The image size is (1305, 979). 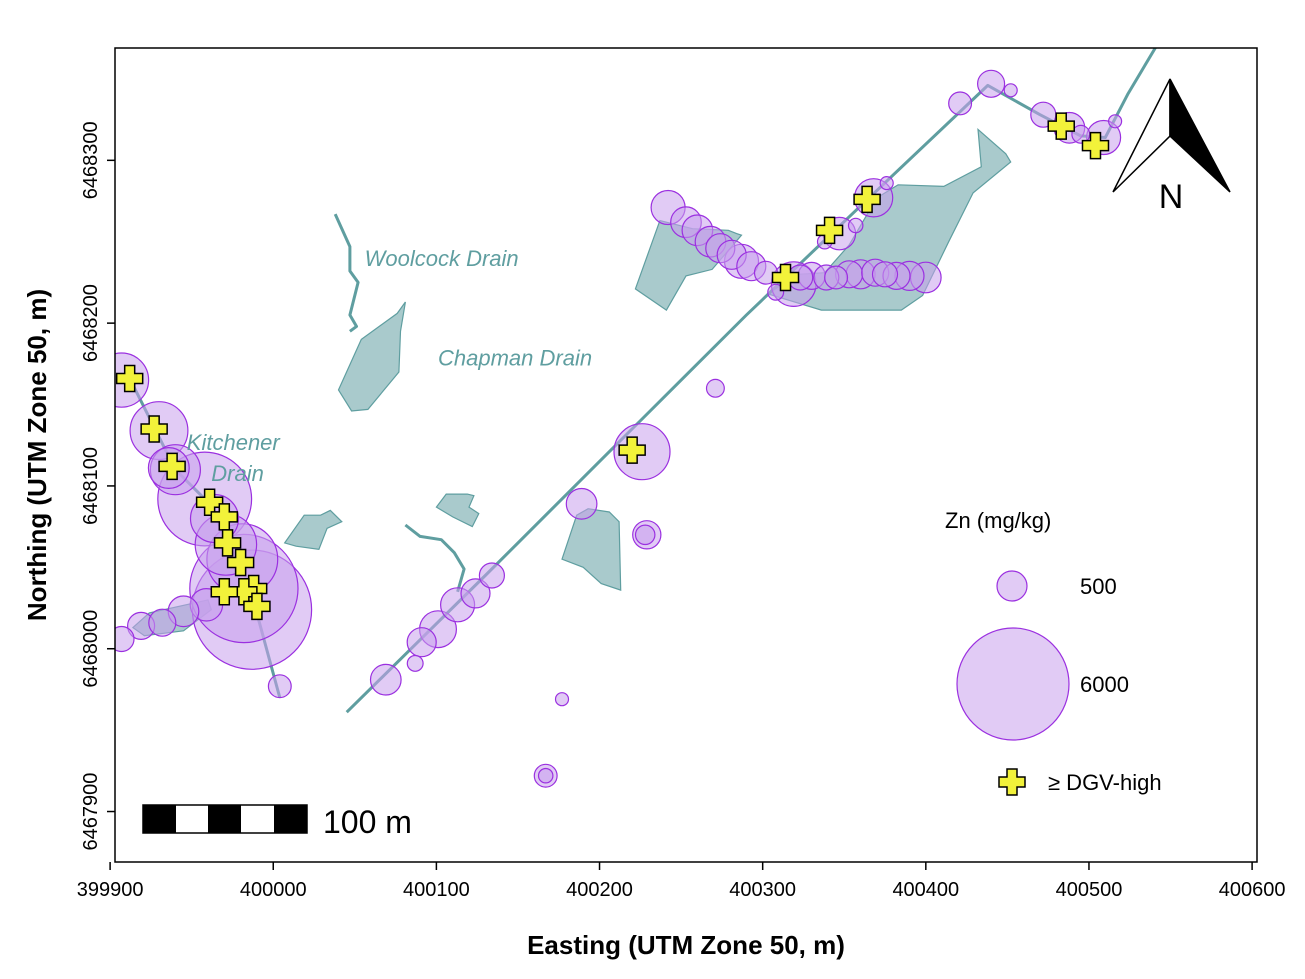 What do you see at coordinates (91, 486) in the screenshot?
I see `y-tick-label: 6468100` at bounding box center [91, 486].